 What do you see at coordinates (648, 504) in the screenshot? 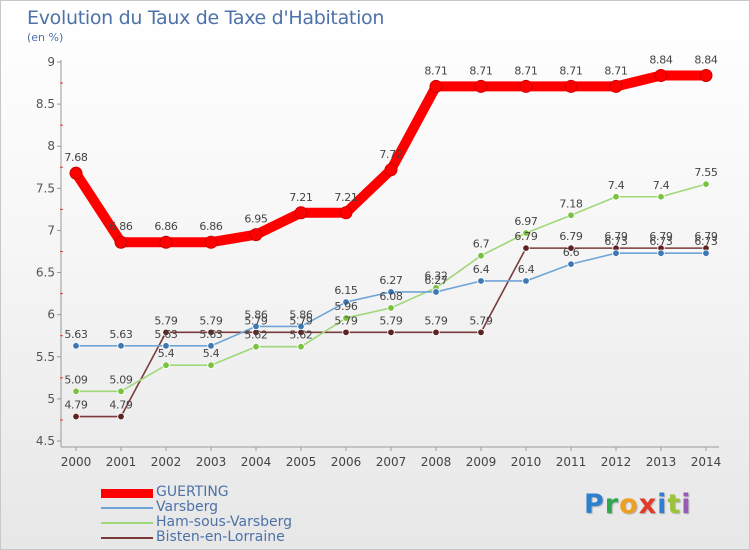
I see `logo-letter: x` at bounding box center [648, 504].